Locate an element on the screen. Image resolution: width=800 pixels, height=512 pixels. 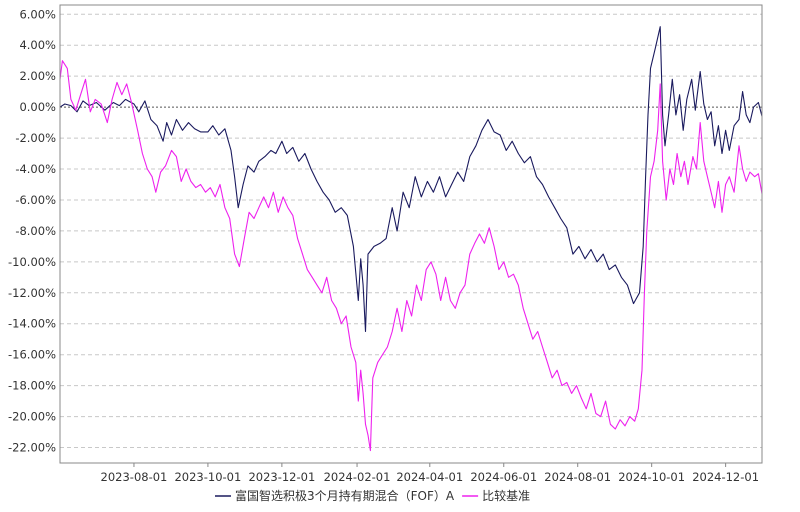
y-tick-label: 6.00% is located at coordinates (37, 14).